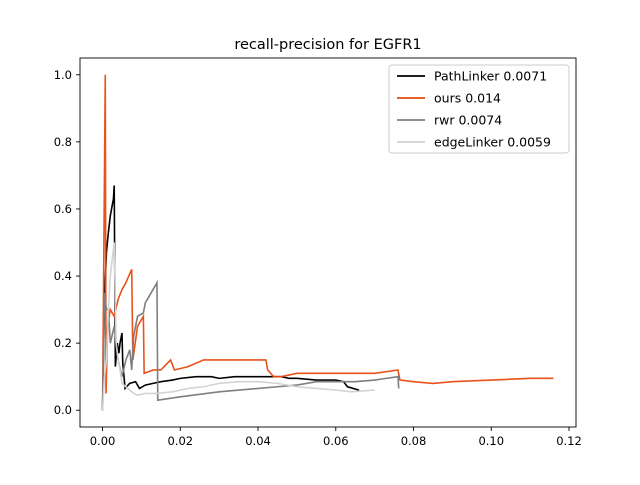  What do you see at coordinates (468, 120) in the screenshot?
I see `legend-label-2: rwr 0.0074` at bounding box center [468, 120].